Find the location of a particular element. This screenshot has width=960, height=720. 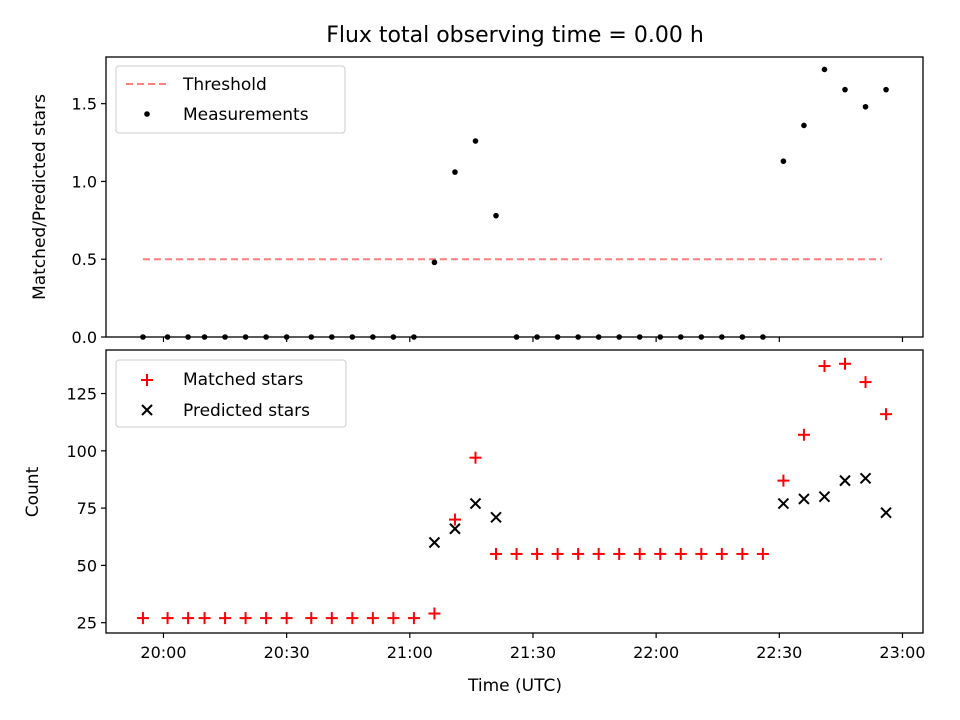

bottom-legend-box is located at coordinates (231, 393).